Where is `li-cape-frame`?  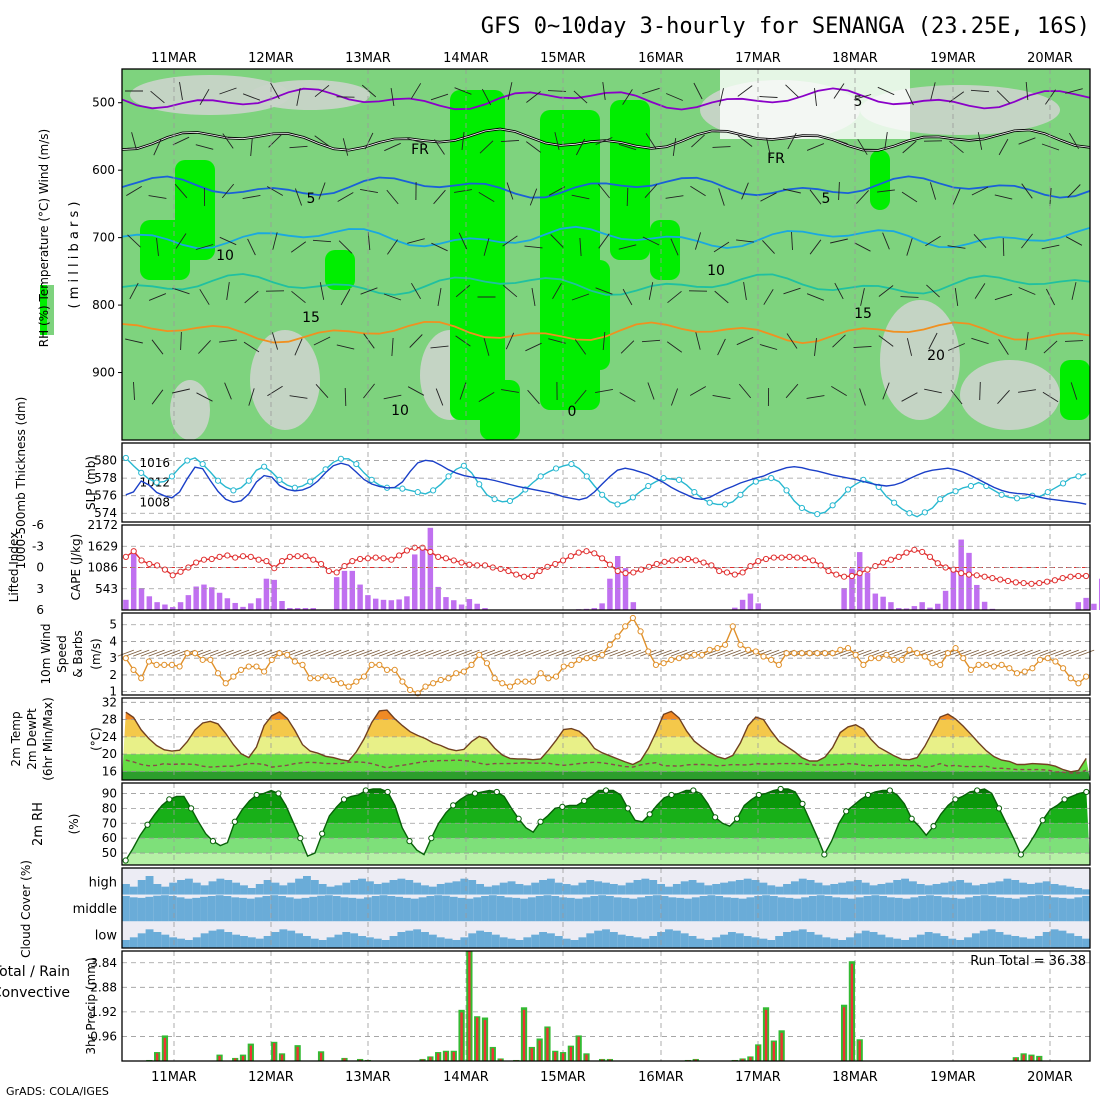
li-cape-frame is located at coordinates (606, 567).